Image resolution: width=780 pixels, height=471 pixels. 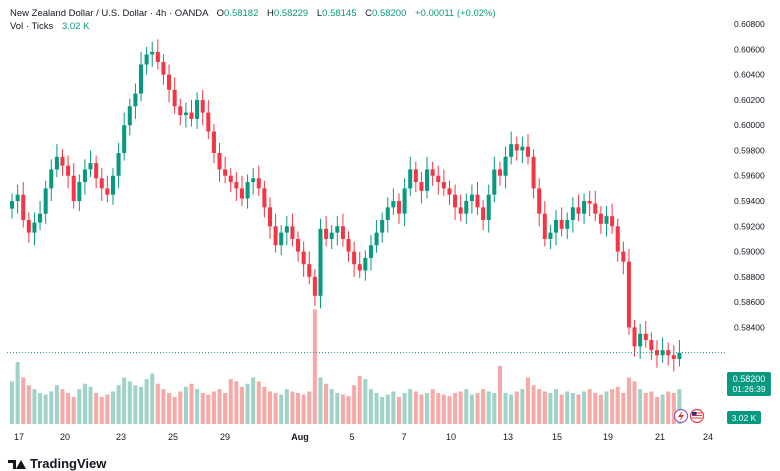 What do you see at coordinates (32, 26) in the screenshot?
I see `volume-title: Vol · Ticks` at bounding box center [32, 26].